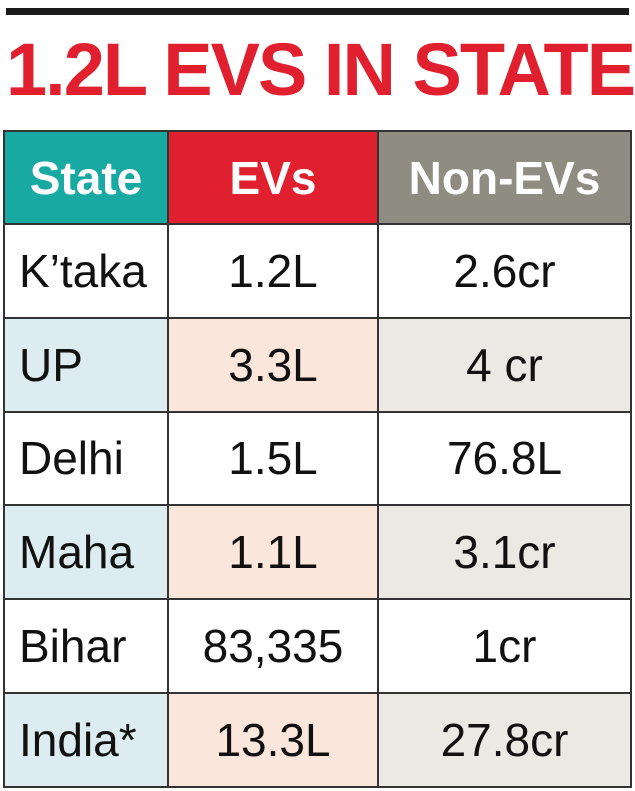 The image size is (635, 791). I want to click on evs-cell: 1.2L, so click(274, 272).